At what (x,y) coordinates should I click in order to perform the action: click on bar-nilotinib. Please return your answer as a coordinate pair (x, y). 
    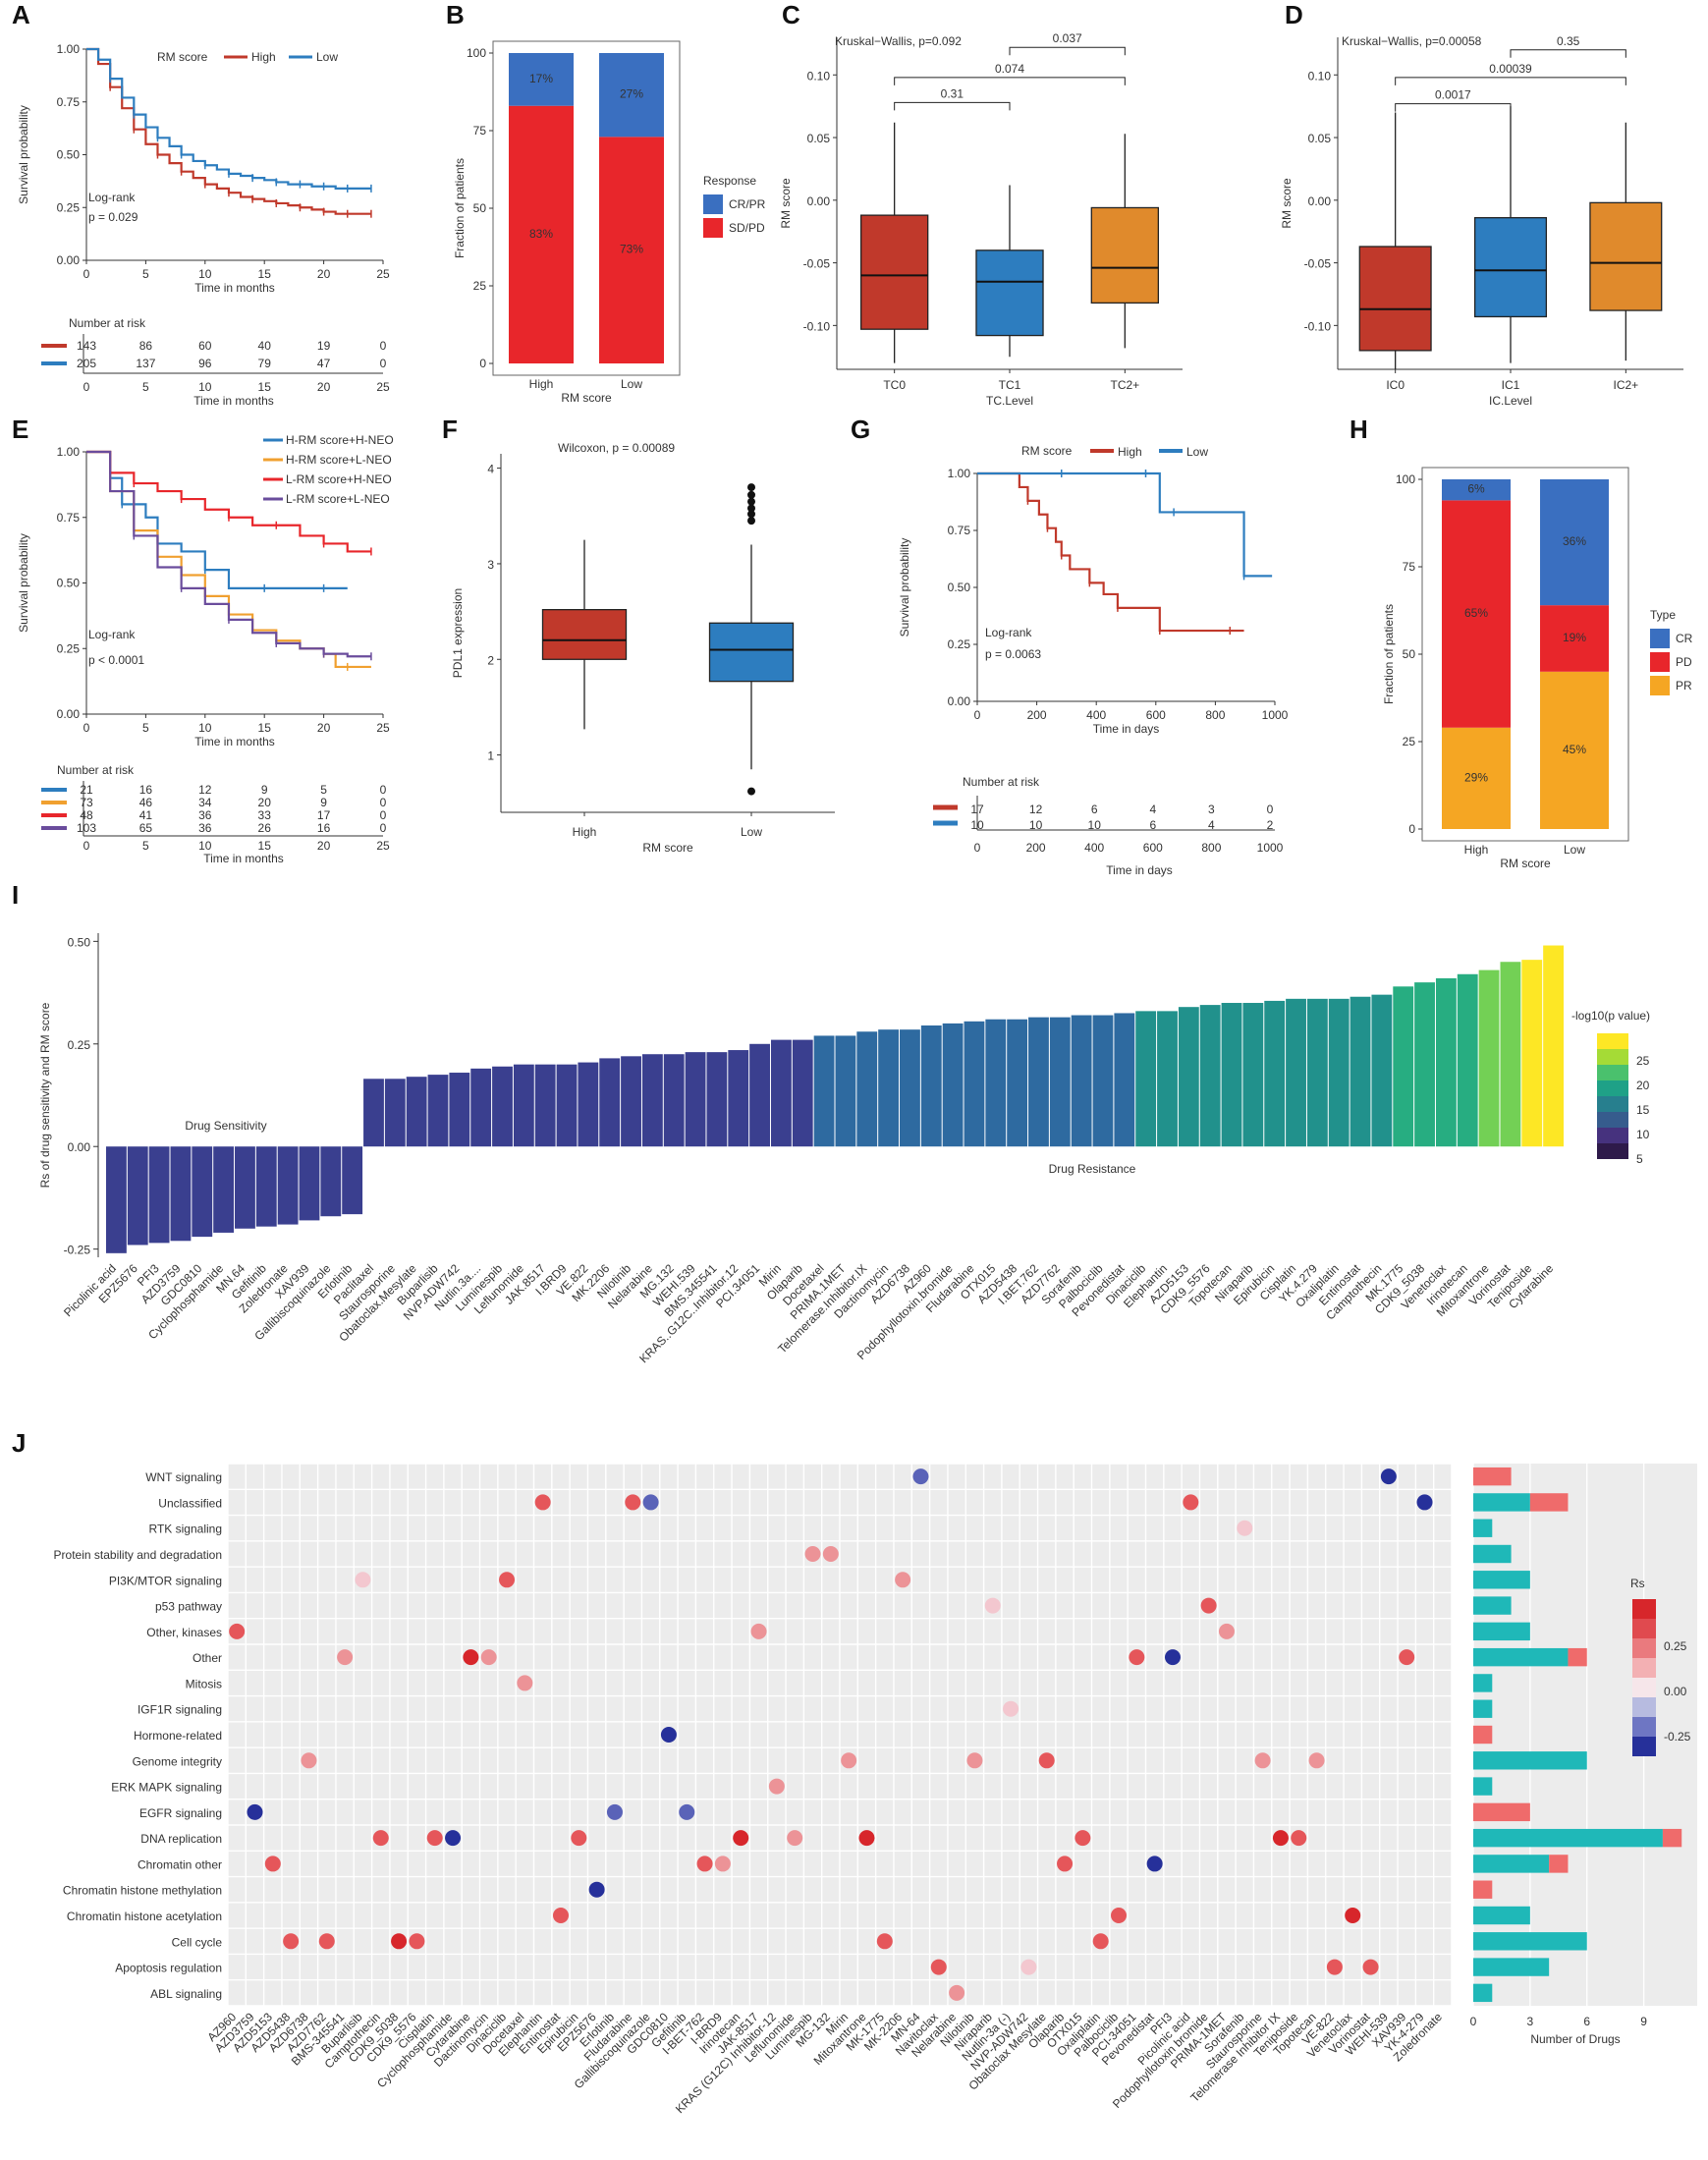
    Looking at the image, I should click on (631, 1101).